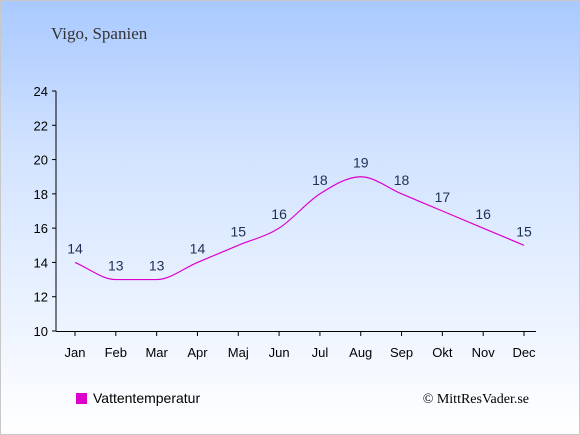  What do you see at coordinates (146, 398) in the screenshot?
I see `legend-label: Vattentemperatur` at bounding box center [146, 398].